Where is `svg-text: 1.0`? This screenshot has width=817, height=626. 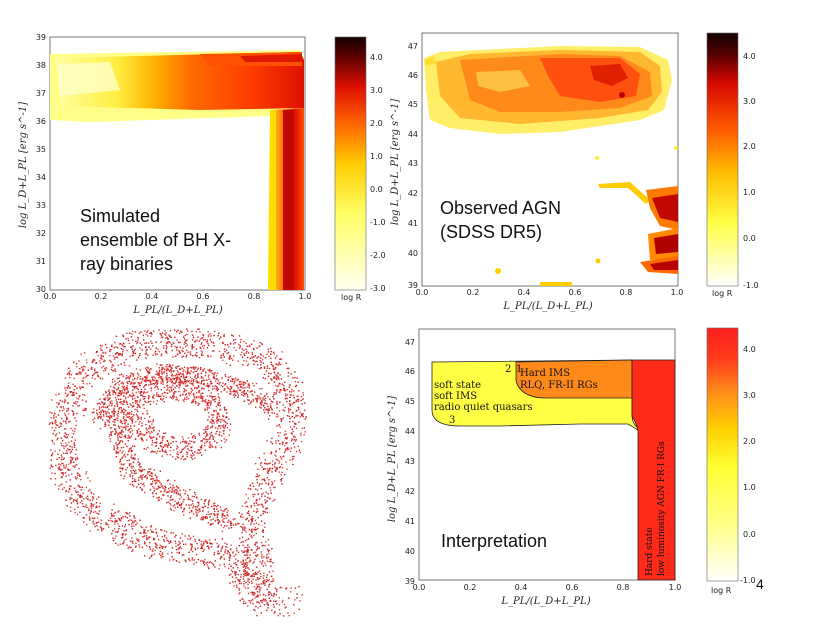 svg-text: 1.0 is located at coordinates (376, 156).